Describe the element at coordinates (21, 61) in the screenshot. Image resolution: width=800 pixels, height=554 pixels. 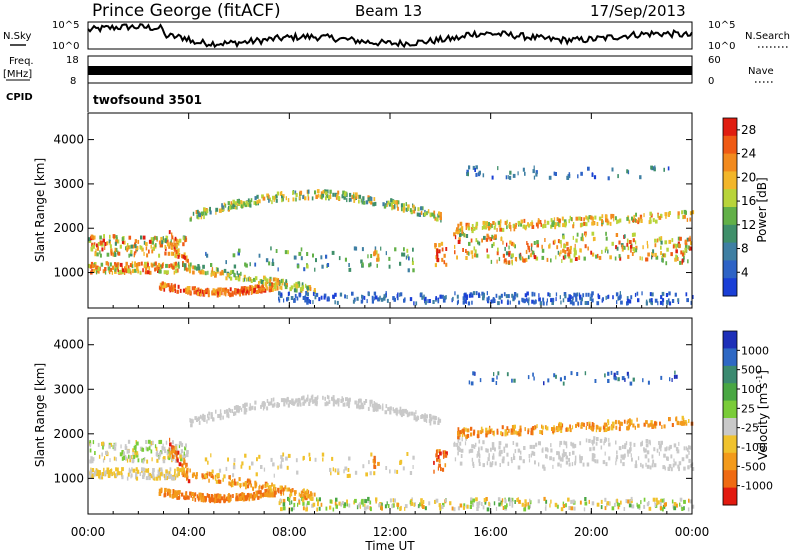
I see `freq-label: Freq.` at that location.